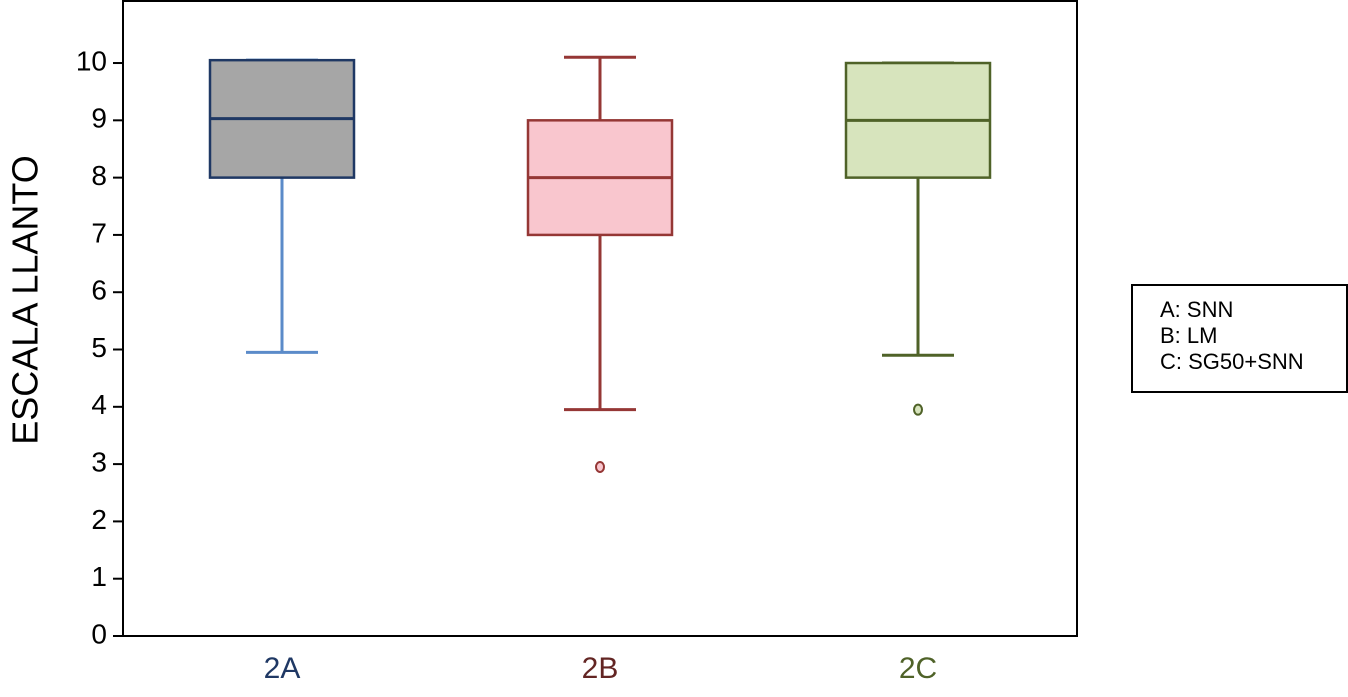  What do you see at coordinates (91, 60) in the screenshot?
I see `y-tick-label: 10` at bounding box center [91, 60].